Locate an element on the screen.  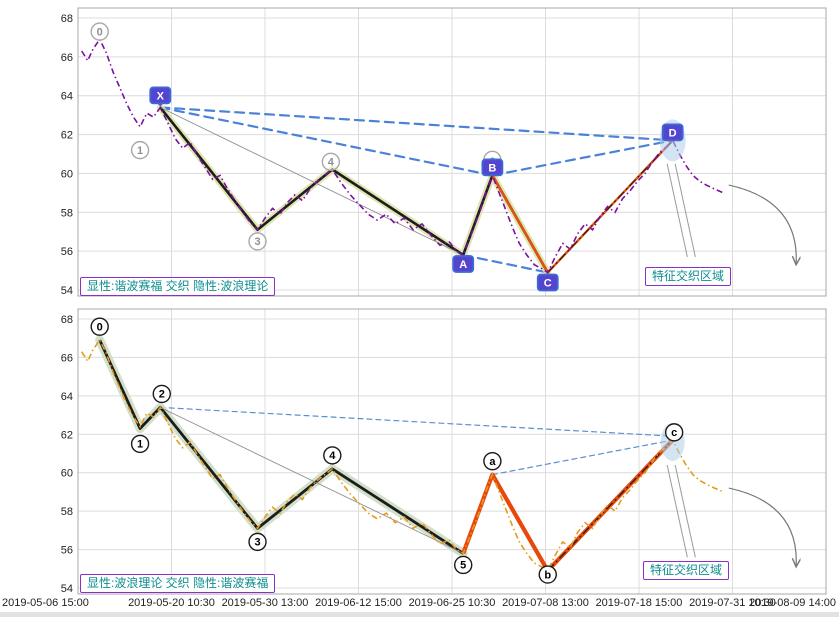
svg-text: B is located at coordinates (492, 168).